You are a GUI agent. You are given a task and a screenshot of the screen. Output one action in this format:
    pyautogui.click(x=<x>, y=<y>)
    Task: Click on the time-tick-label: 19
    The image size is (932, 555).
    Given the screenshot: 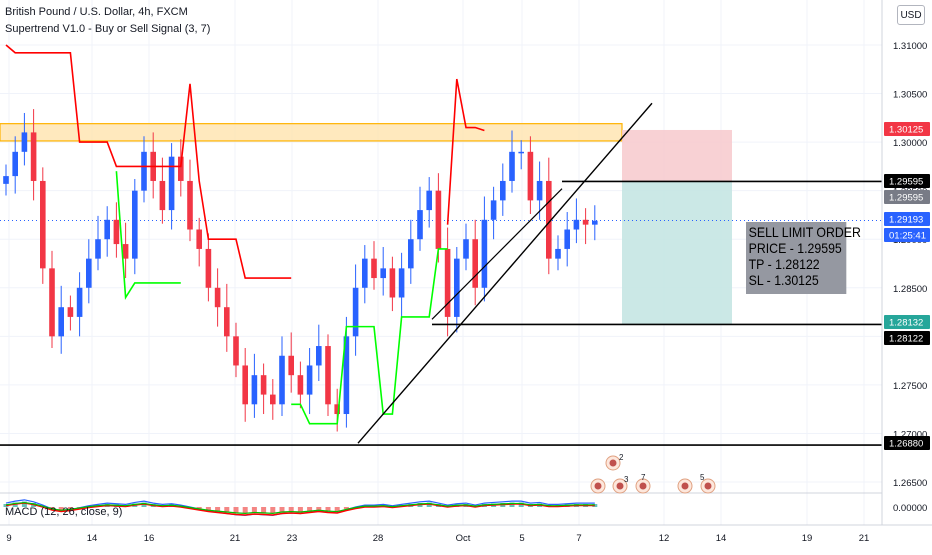 What is the action you would take?
    pyautogui.click(x=807, y=538)
    